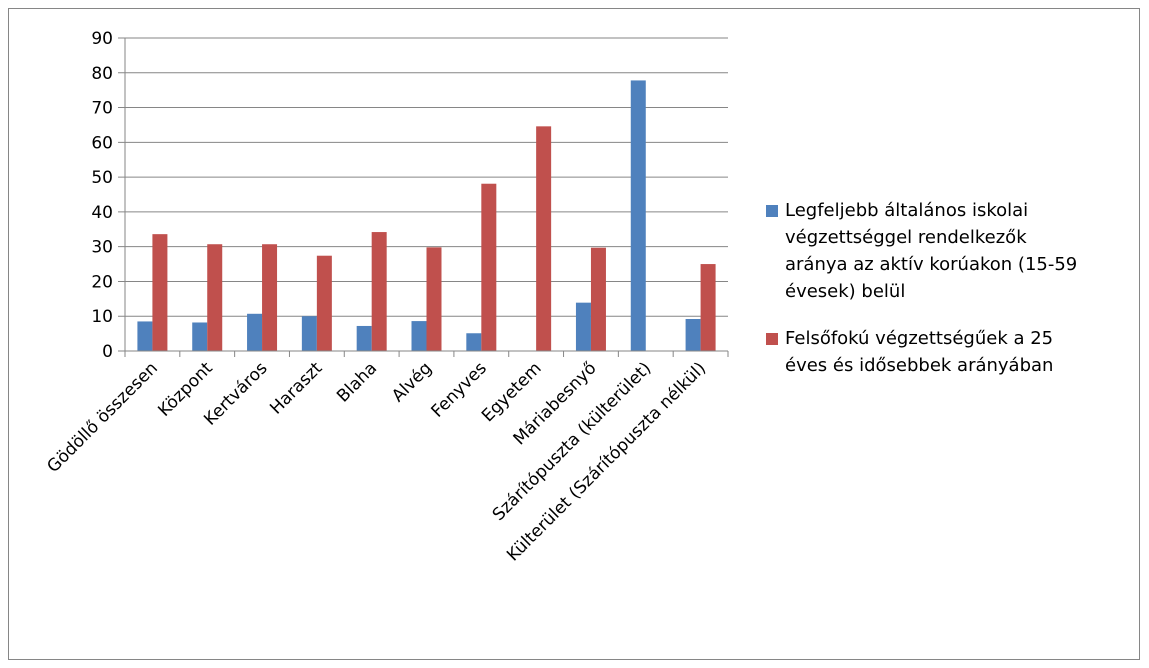 Image resolution: width=1149 pixels, height=668 pixels. I want to click on legend-label: évesek) belül, so click(845, 291).